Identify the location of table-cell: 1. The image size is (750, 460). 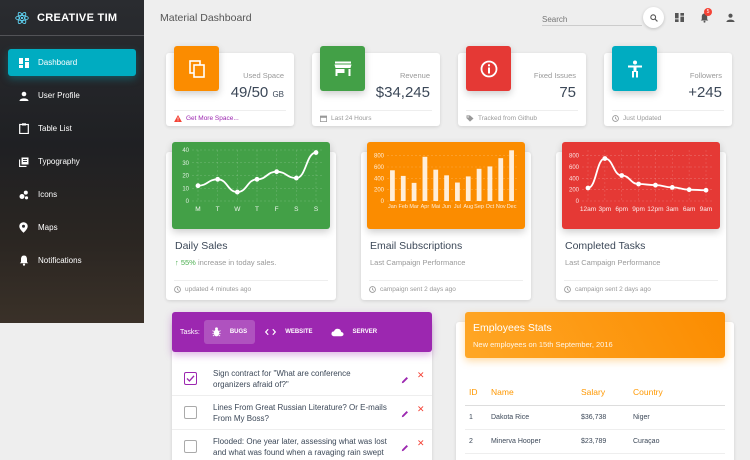
(476, 417).